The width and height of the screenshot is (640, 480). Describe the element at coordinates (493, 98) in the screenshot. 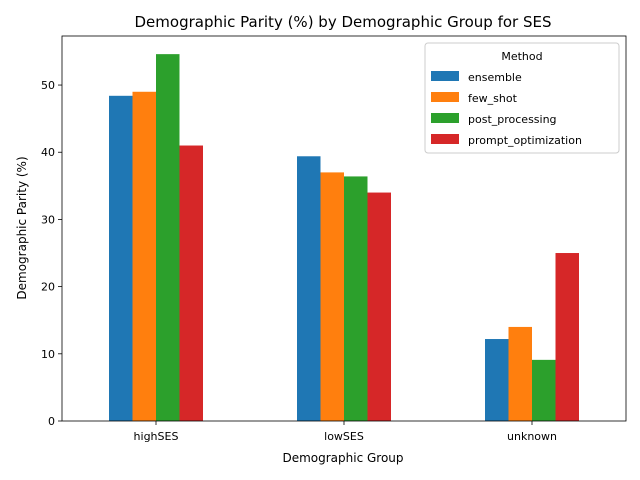

I see `legend-label-few_shot: few_shot` at that location.